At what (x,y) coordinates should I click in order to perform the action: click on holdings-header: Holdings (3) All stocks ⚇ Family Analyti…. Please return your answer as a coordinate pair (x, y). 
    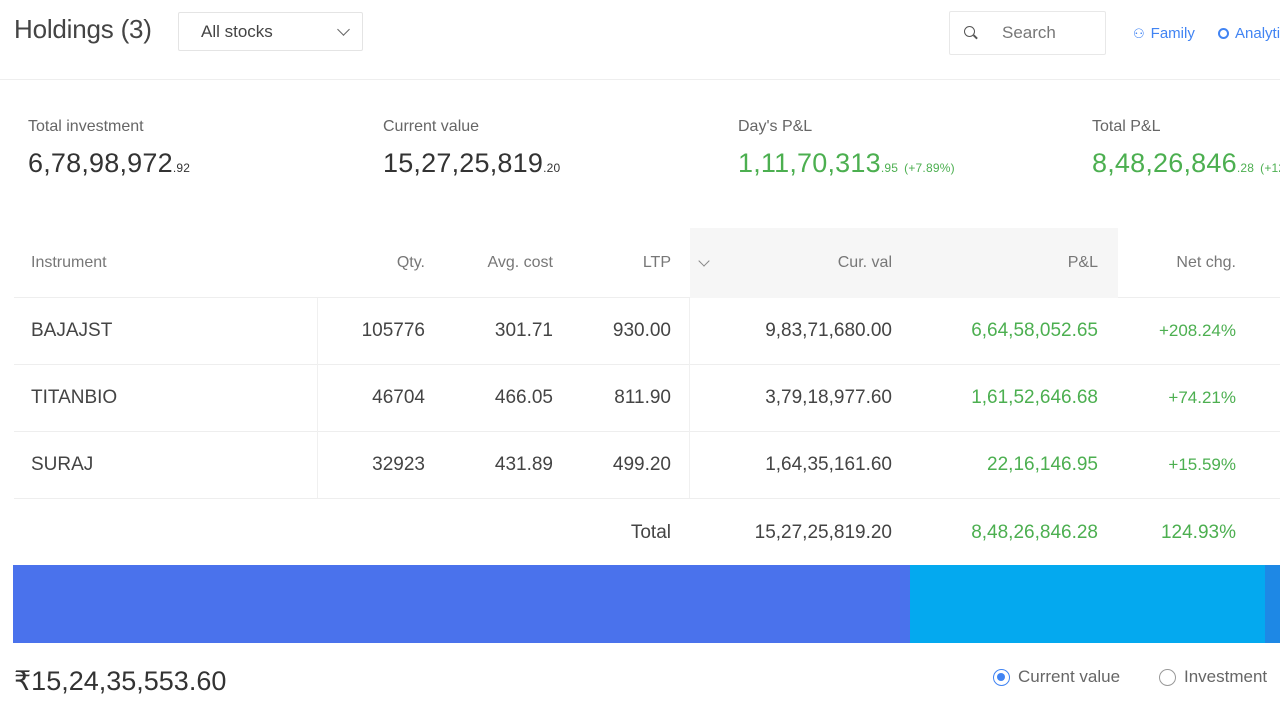
    Looking at the image, I should click on (640, 40).